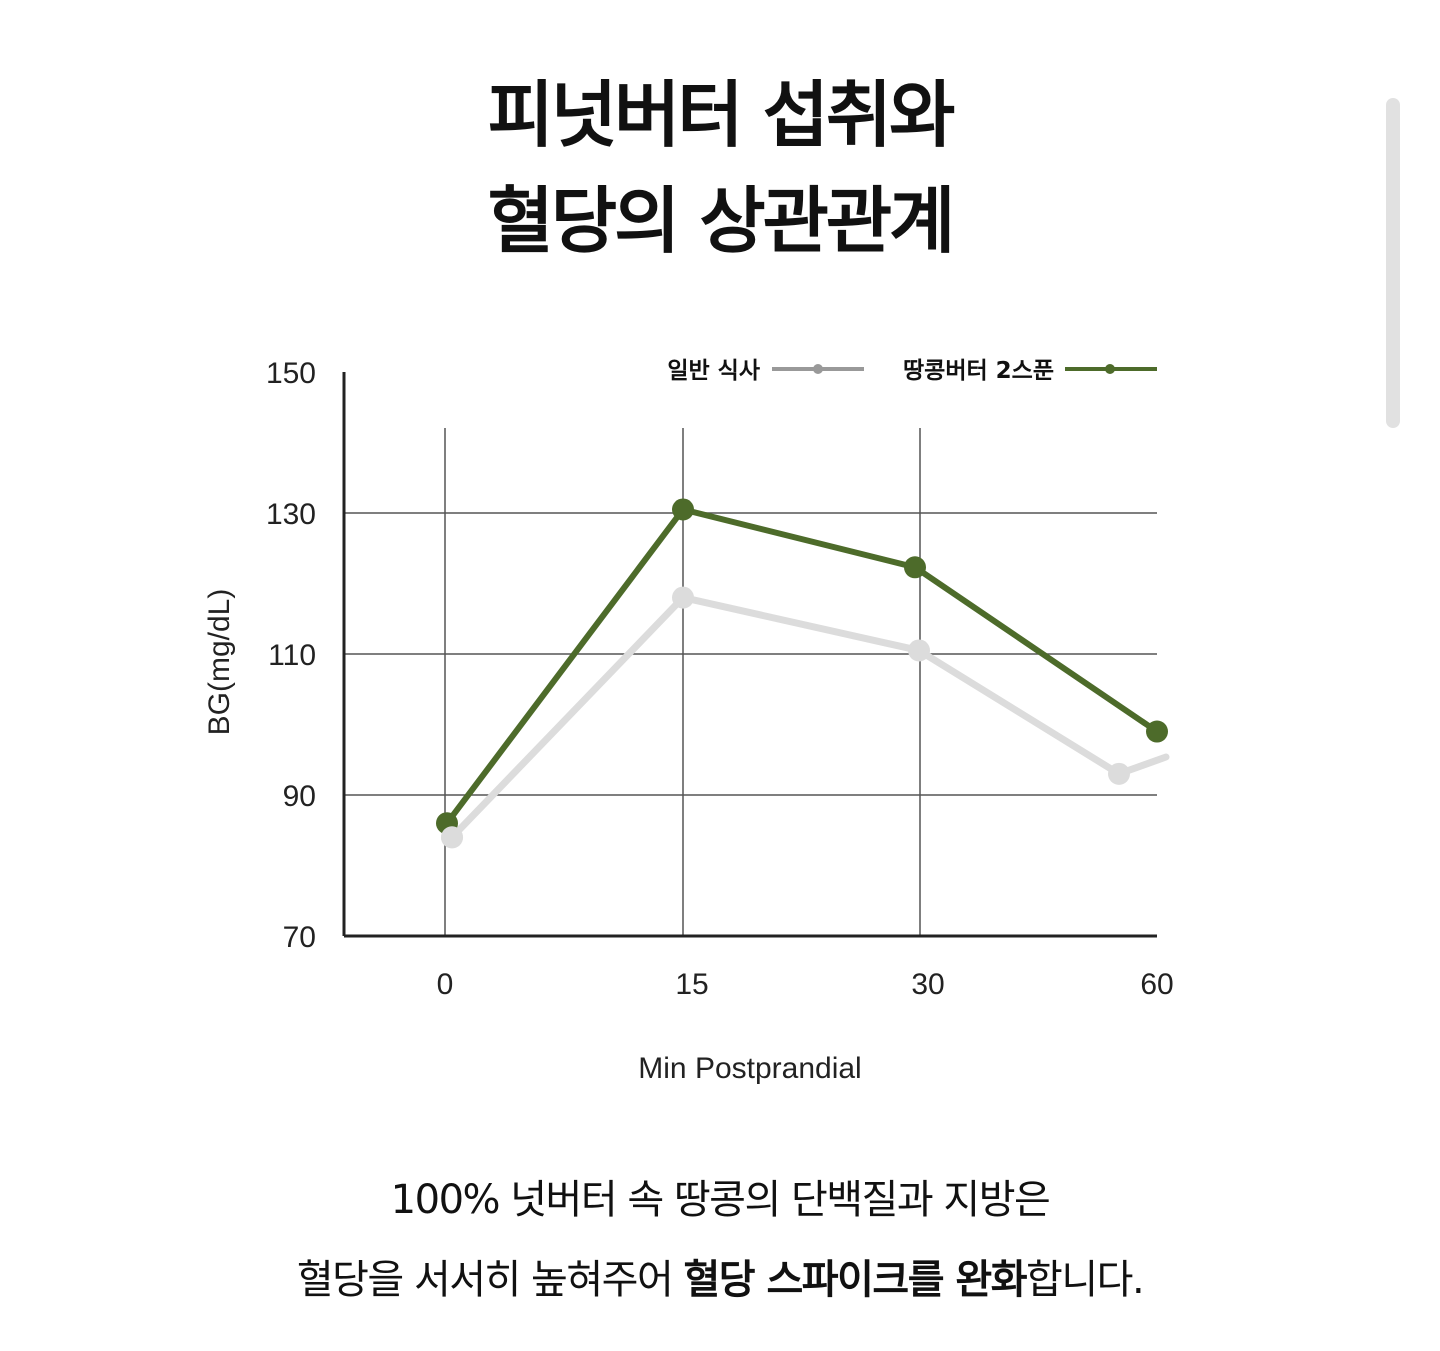 The height and width of the screenshot is (1351, 1440). What do you see at coordinates (855, 1280) in the screenshot?
I see `caption-line-2-emphasis: 혈당 스파이크를 완화` at bounding box center [855, 1280].